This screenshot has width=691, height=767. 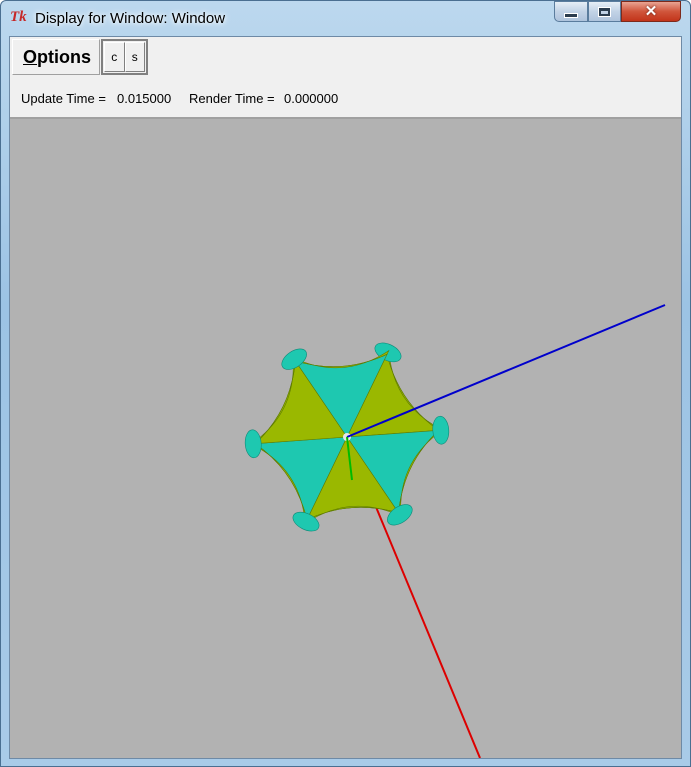 I want to click on options-label-rest: ptions, so click(x=64, y=57).